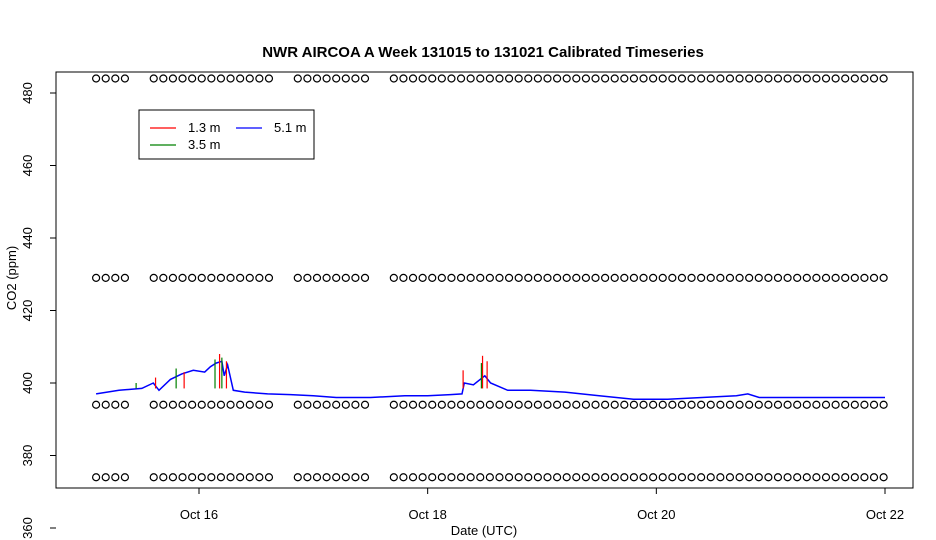 The image size is (936, 540). Describe the element at coordinates (885, 514) in the screenshot. I see `x-tick-label: Oct 22` at that location.